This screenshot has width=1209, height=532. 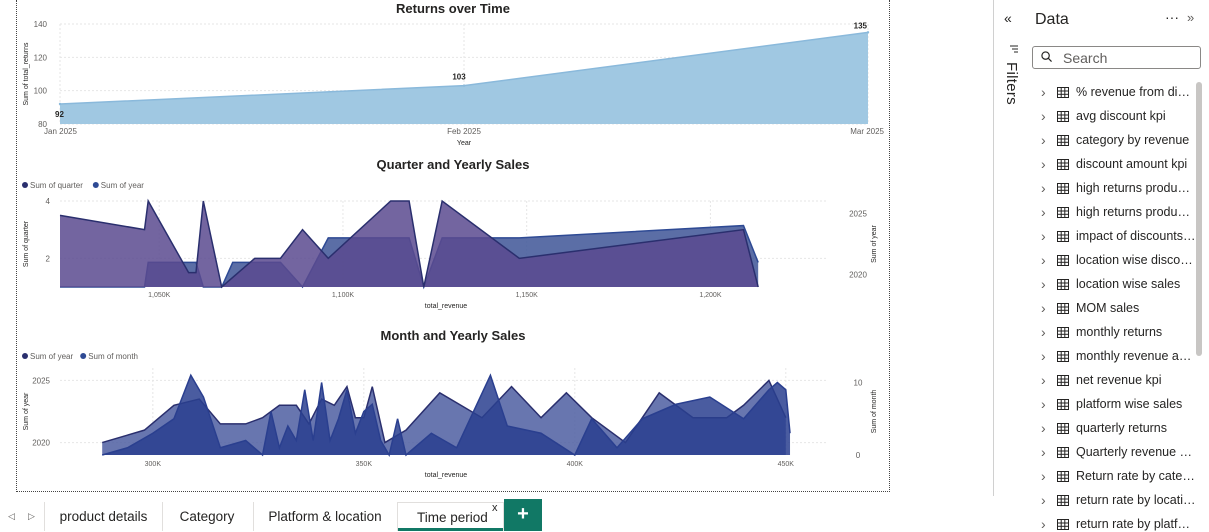 What do you see at coordinates (60, 131) in the screenshot?
I see `x-tick-label: Jan 2025` at bounding box center [60, 131].